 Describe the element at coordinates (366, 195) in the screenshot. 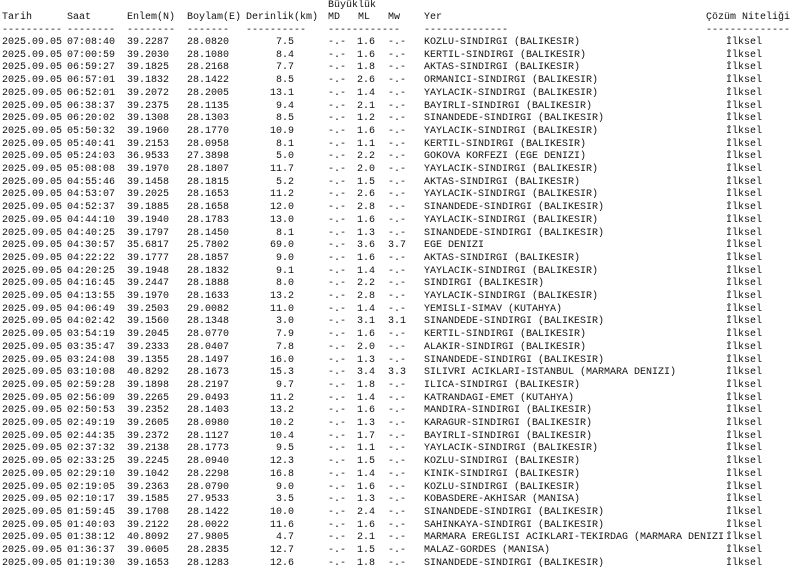

I see `cell-ml: 2.6` at that location.